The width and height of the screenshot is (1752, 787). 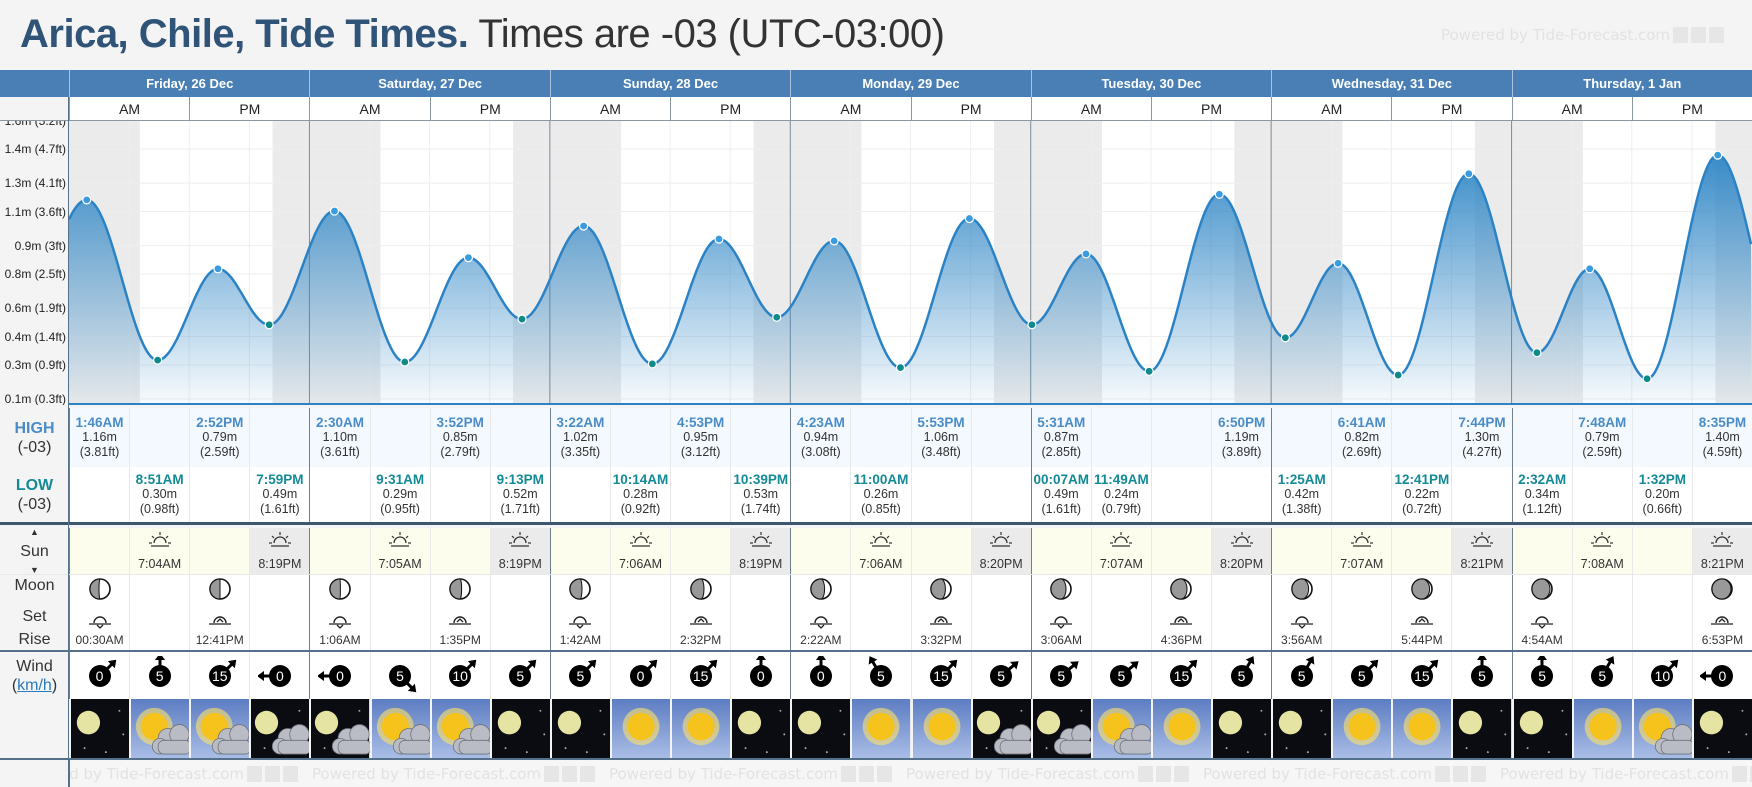 What do you see at coordinates (1722, 640) in the screenshot?
I see `moonrise-time: 6:53PM` at bounding box center [1722, 640].